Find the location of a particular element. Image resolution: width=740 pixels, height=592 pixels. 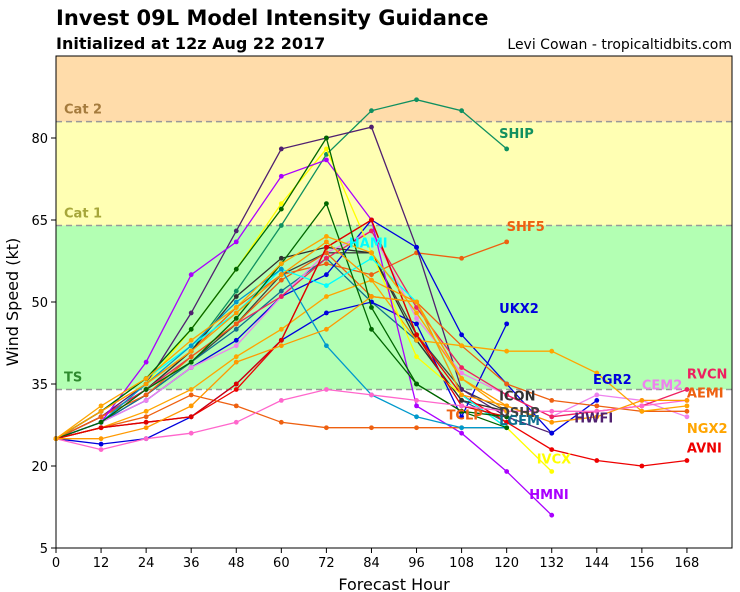

chart-title: Invest 09L Model Intensity Guidance is located at coordinates (272, 18).